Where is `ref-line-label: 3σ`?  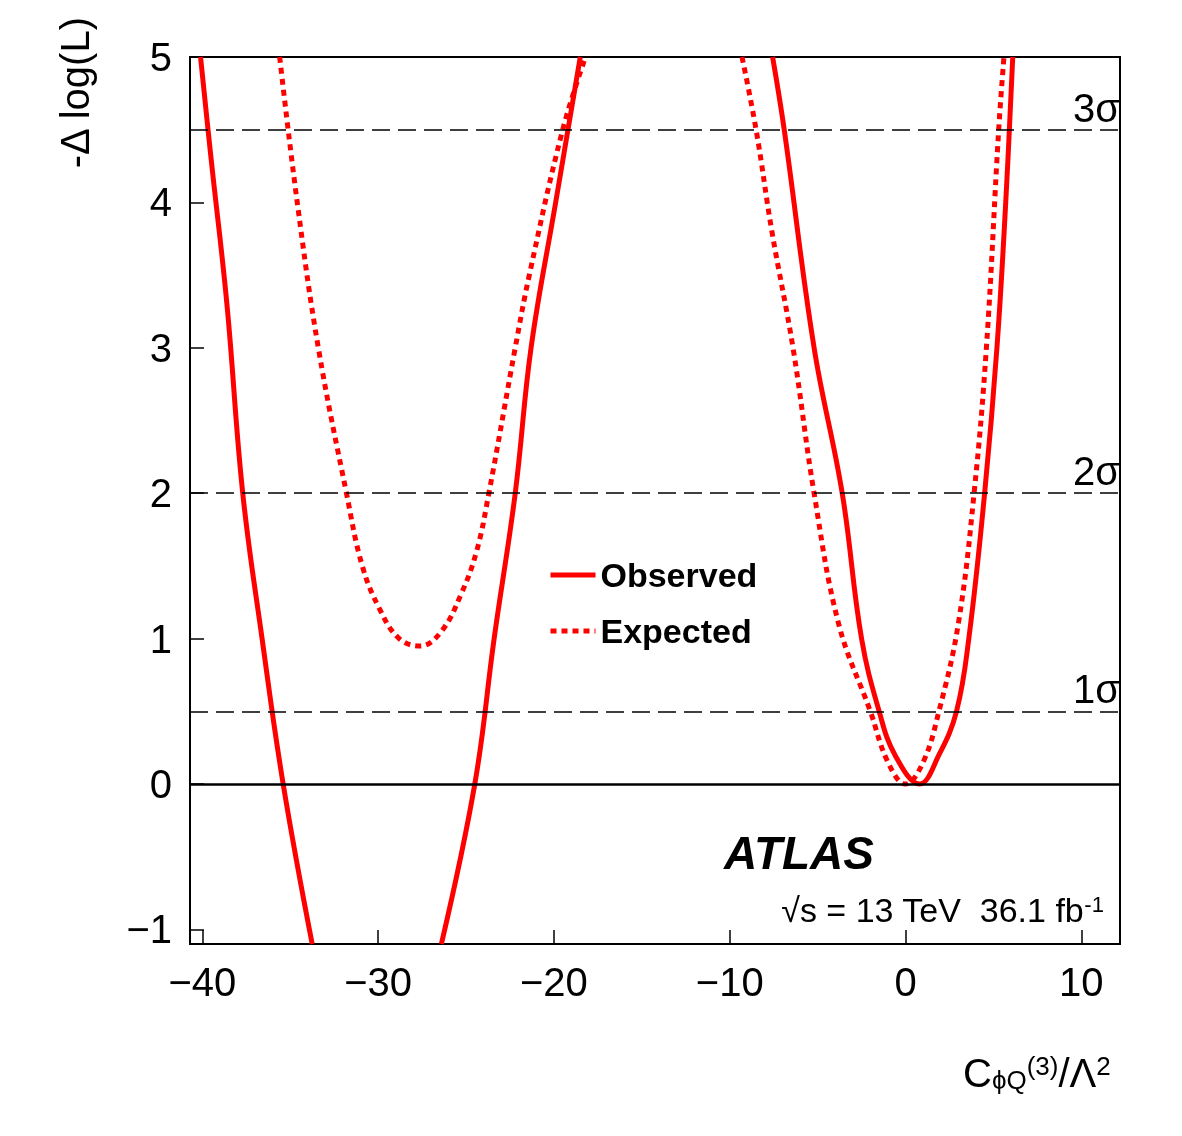
ref-line-label: 3σ is located at coordinates (1097, 107).